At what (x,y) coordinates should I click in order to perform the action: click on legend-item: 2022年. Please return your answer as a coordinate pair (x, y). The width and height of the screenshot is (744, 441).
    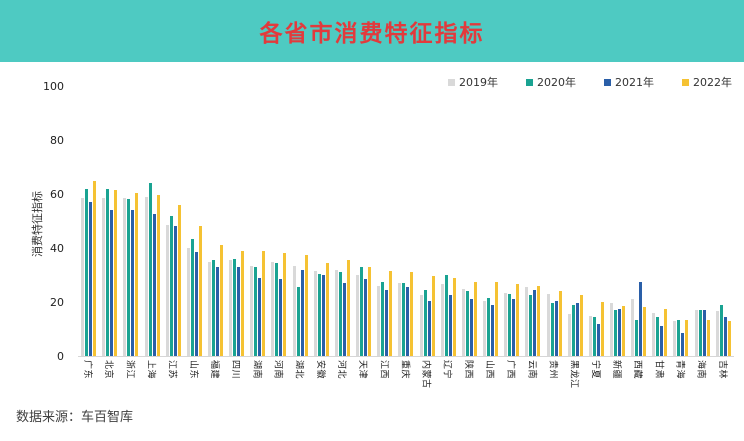
    Looking at the image, I should click on (707, 82).